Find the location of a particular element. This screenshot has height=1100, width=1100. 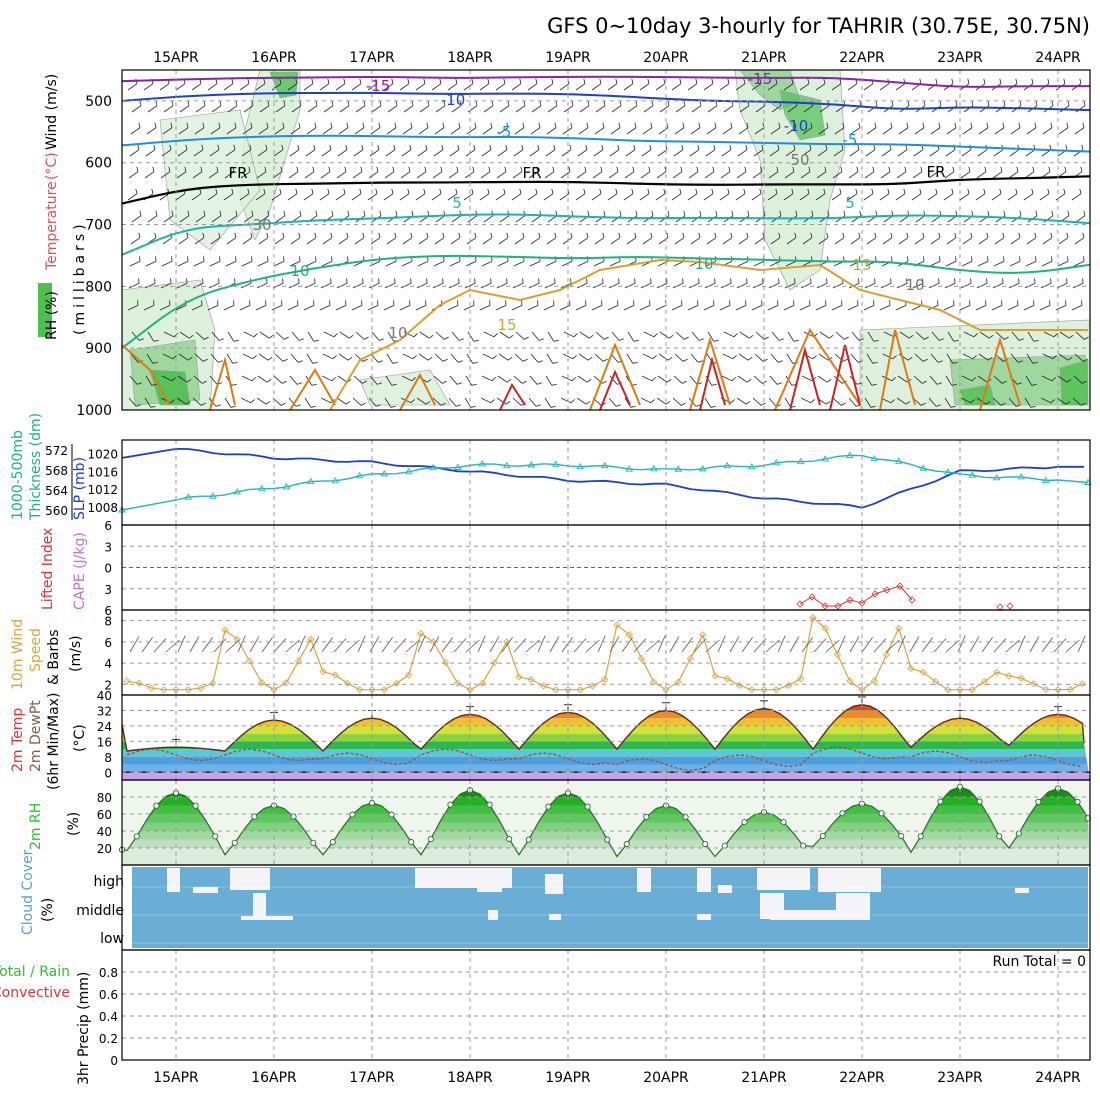

date-label-top: 16APR is located at coordinates (274, 58).